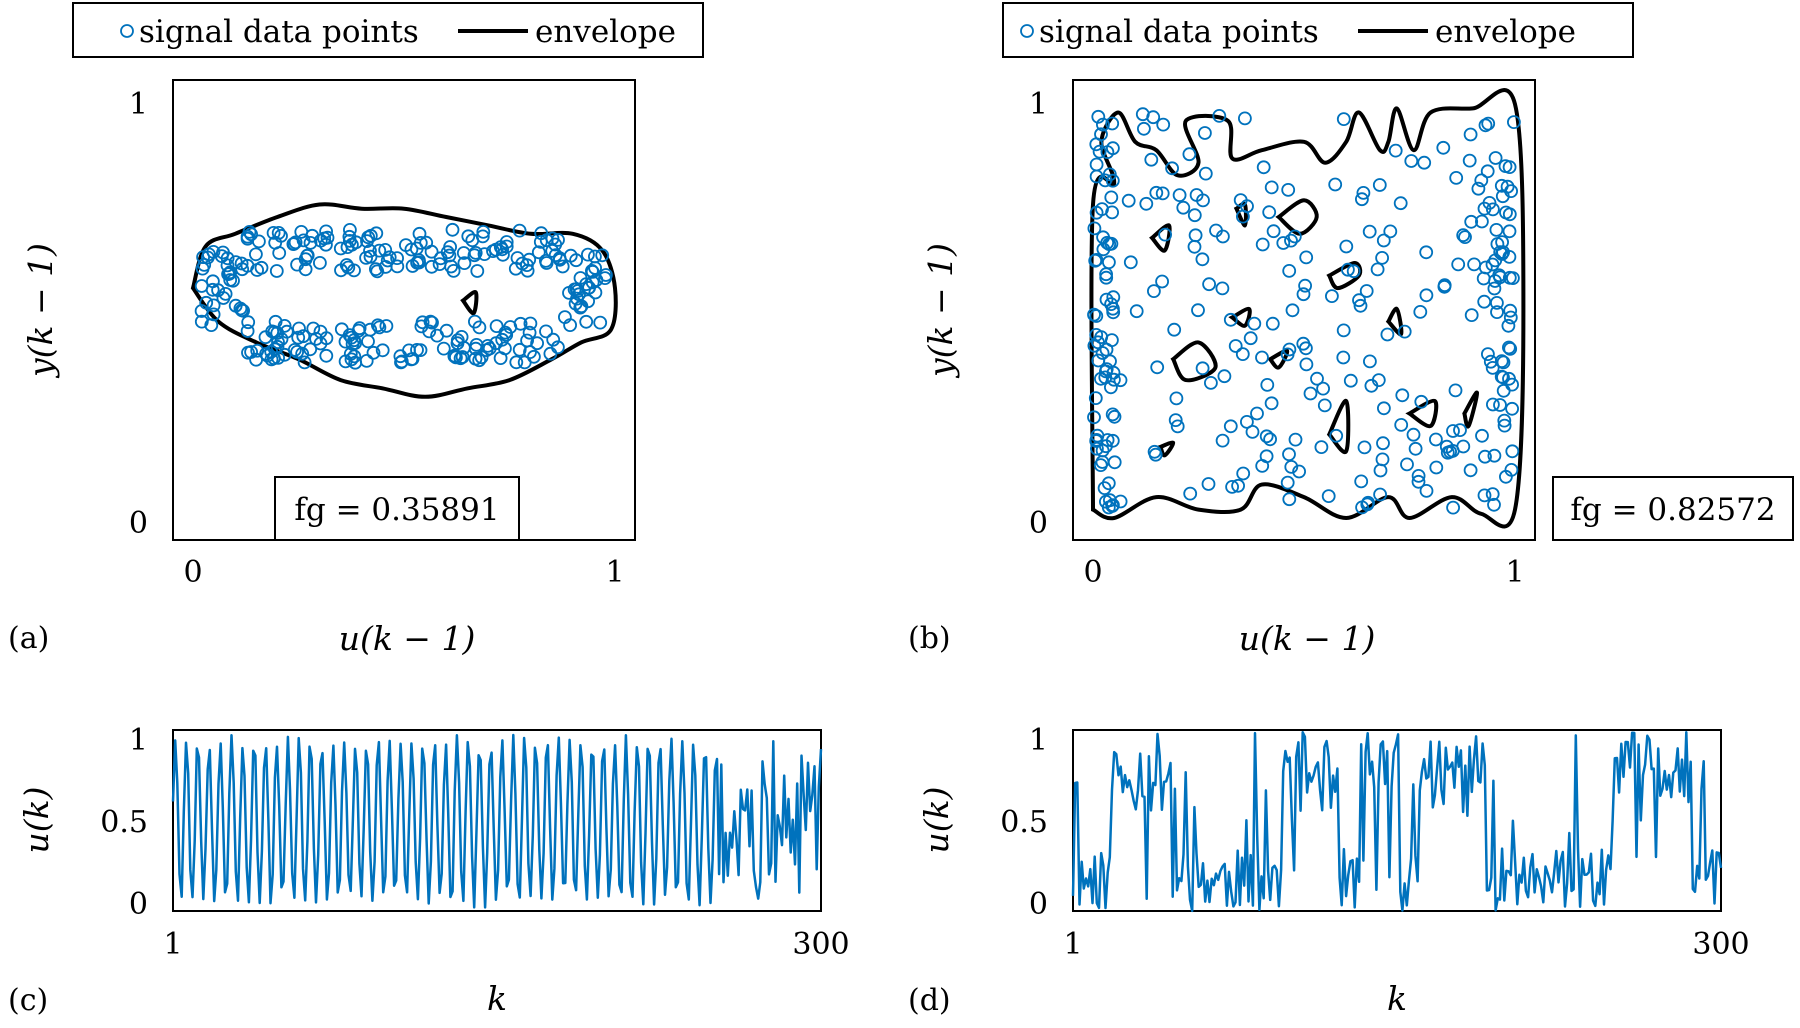 Image resolution: width=1800 pixels, height=1028 pixels. Describe the element at coordinates (1304, 311) in the screenshot. I see `points-b` at that location.